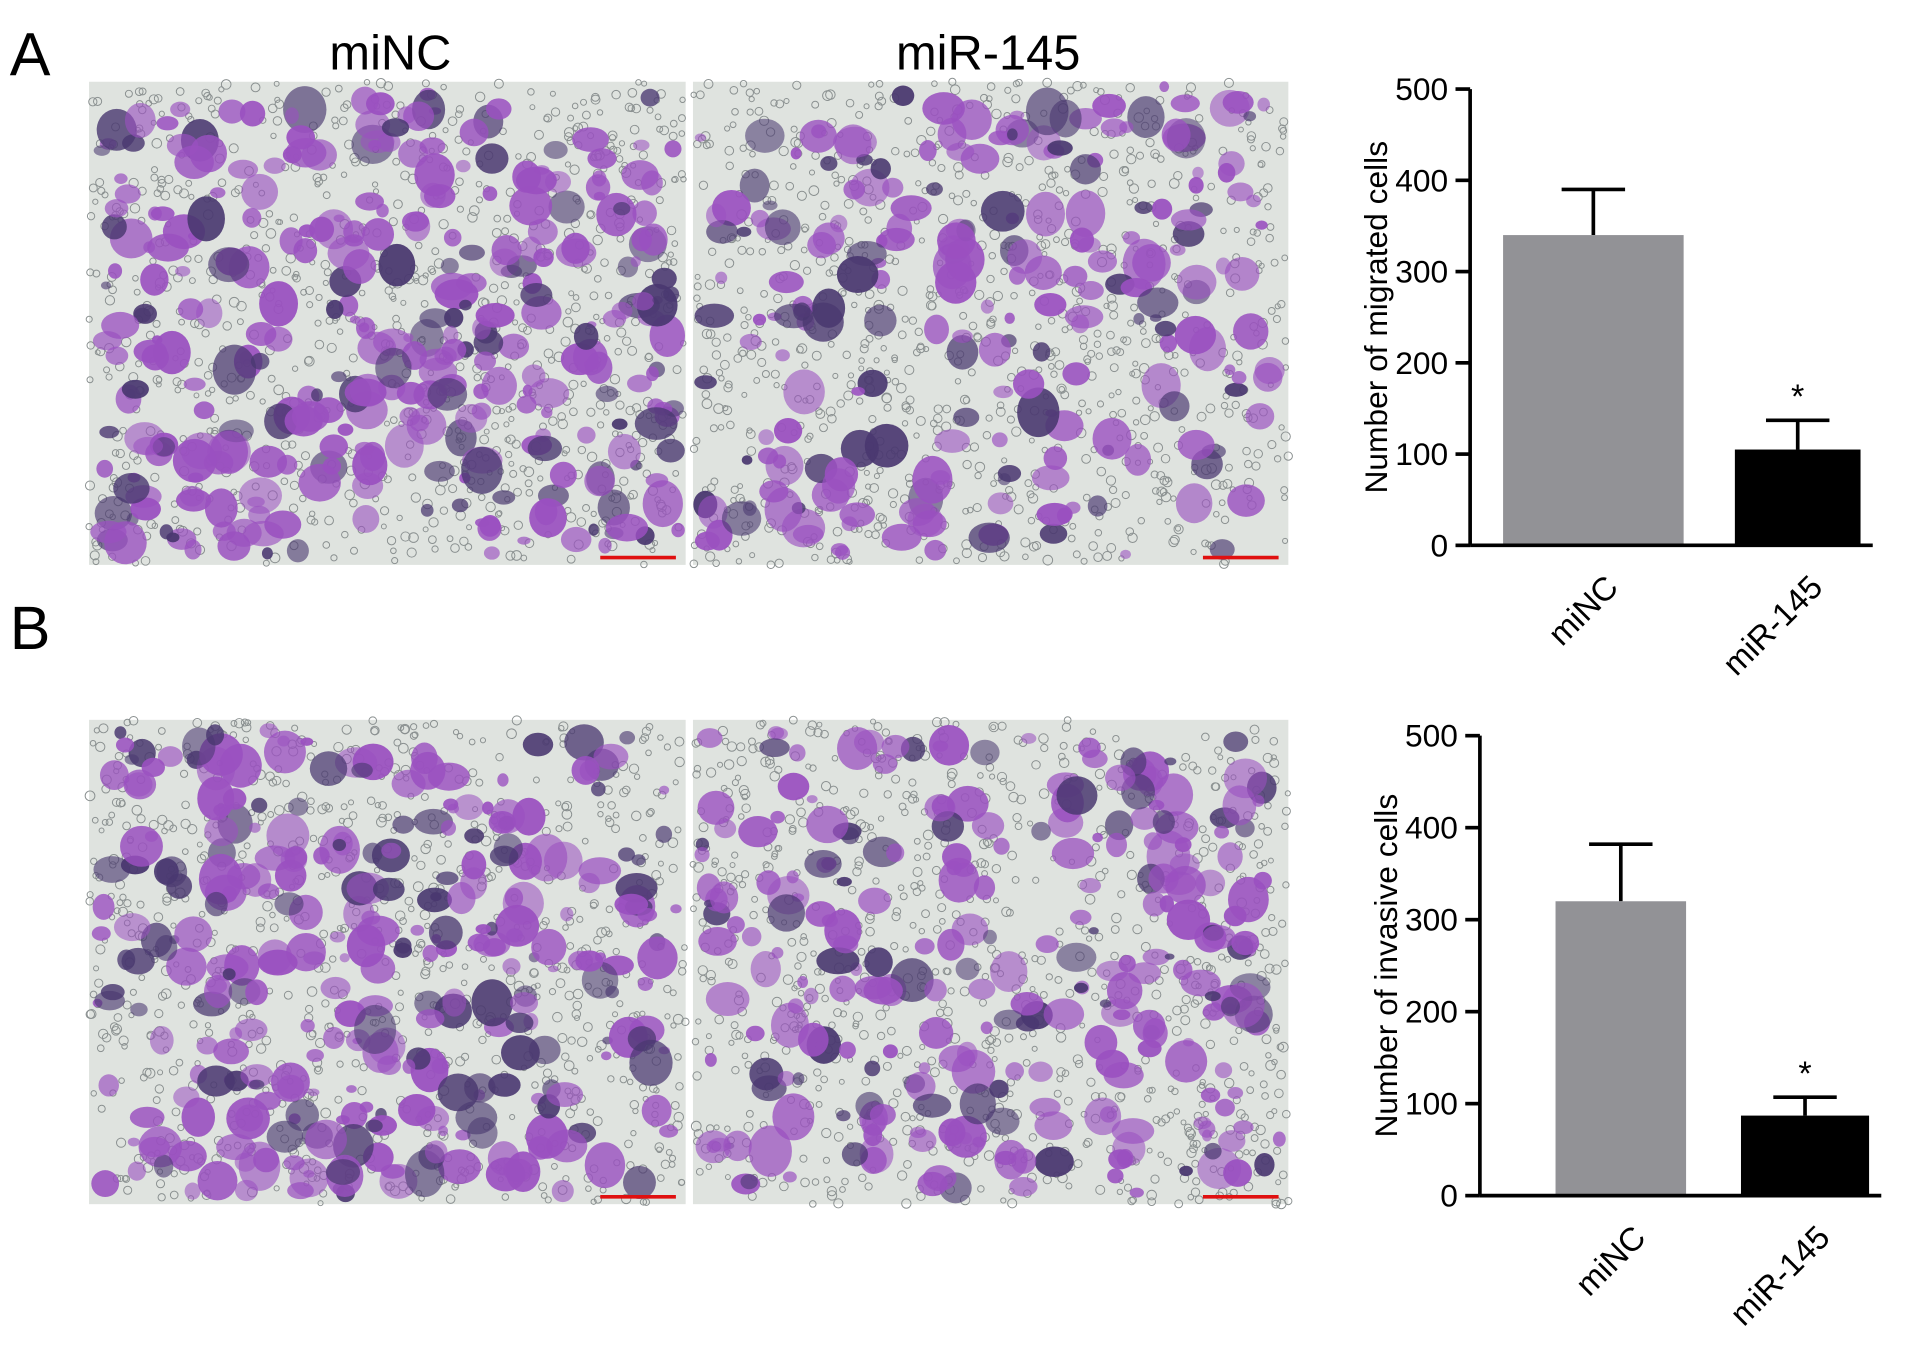 The image size is (1913, 1364). I want to click on y-tick-label: 100, so click(1421, 454).